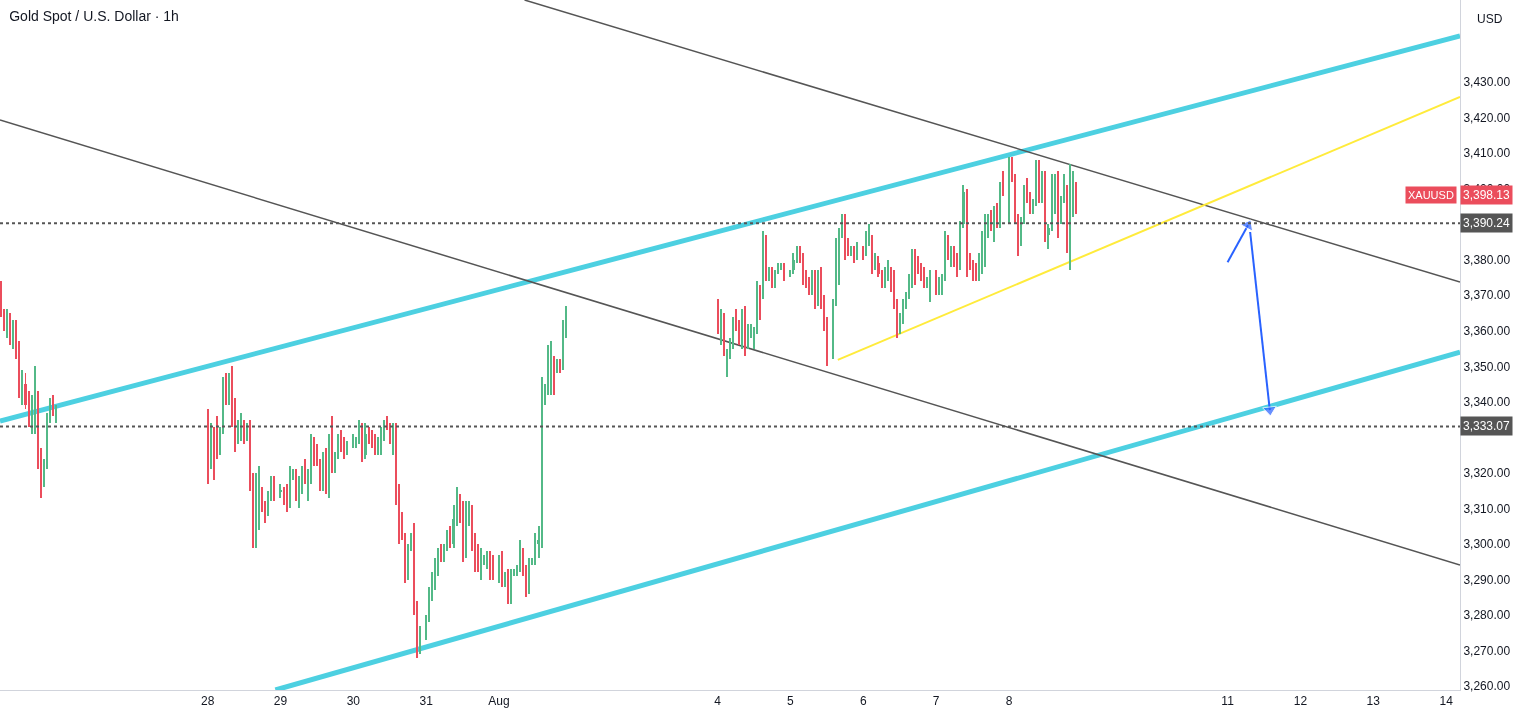  I want to click on x-tick-label: 31, so click(426, 701).